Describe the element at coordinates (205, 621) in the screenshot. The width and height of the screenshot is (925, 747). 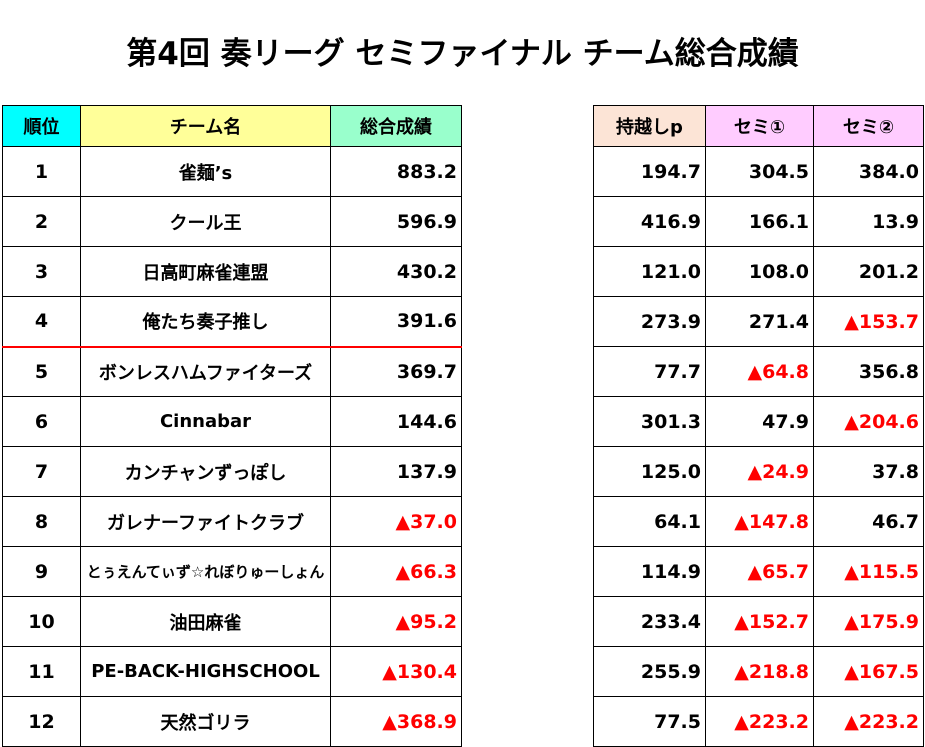
I see `team-name-cell: 油田麻雀` at that location.